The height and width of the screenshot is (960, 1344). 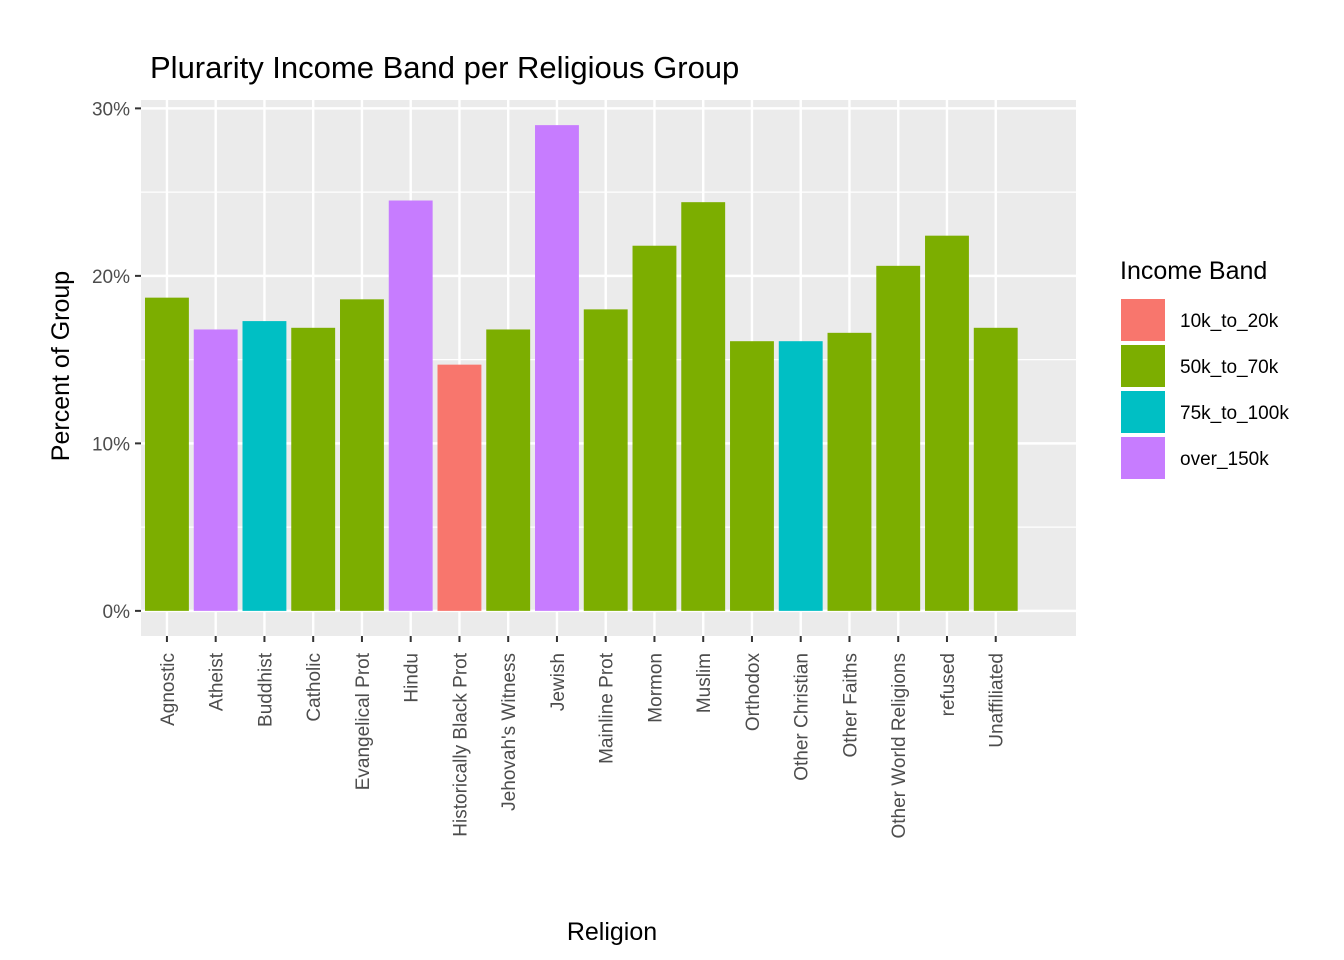 I want to click on x-tick-label: Muslim, so click(x=704, y=683).